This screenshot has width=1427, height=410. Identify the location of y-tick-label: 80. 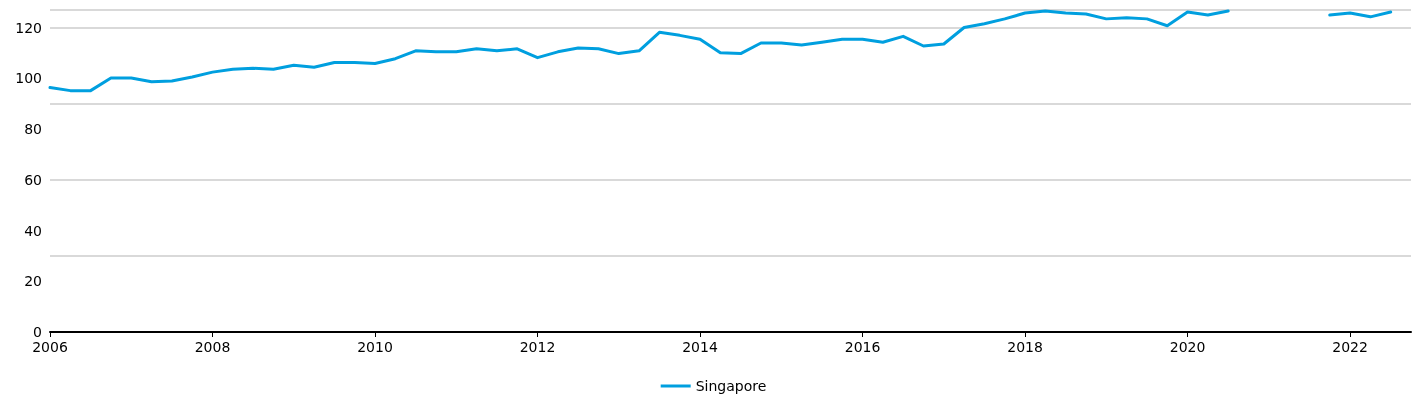
(33, 129).